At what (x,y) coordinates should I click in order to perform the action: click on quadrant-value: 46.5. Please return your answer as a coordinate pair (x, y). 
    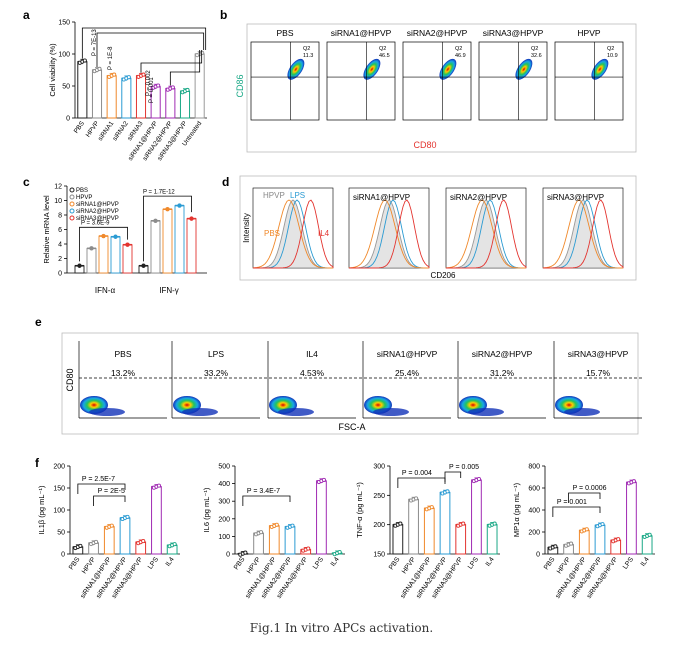
    Looking at the image, I should click on (384, 56).